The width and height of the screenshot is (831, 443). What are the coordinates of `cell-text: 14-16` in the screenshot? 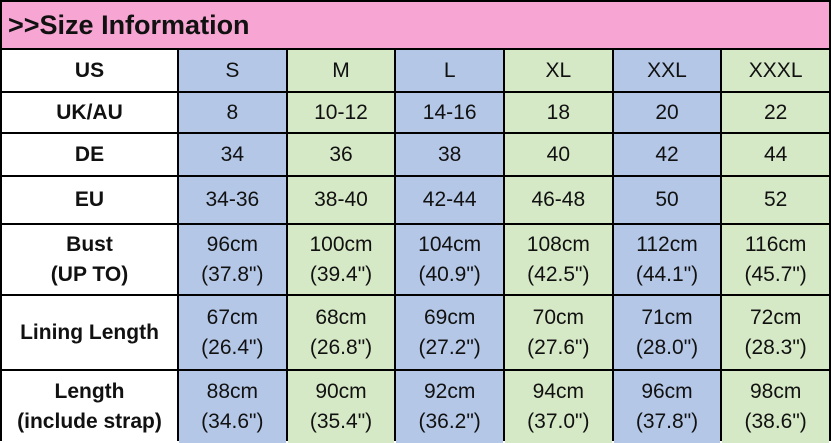 It's located at (449, 112).